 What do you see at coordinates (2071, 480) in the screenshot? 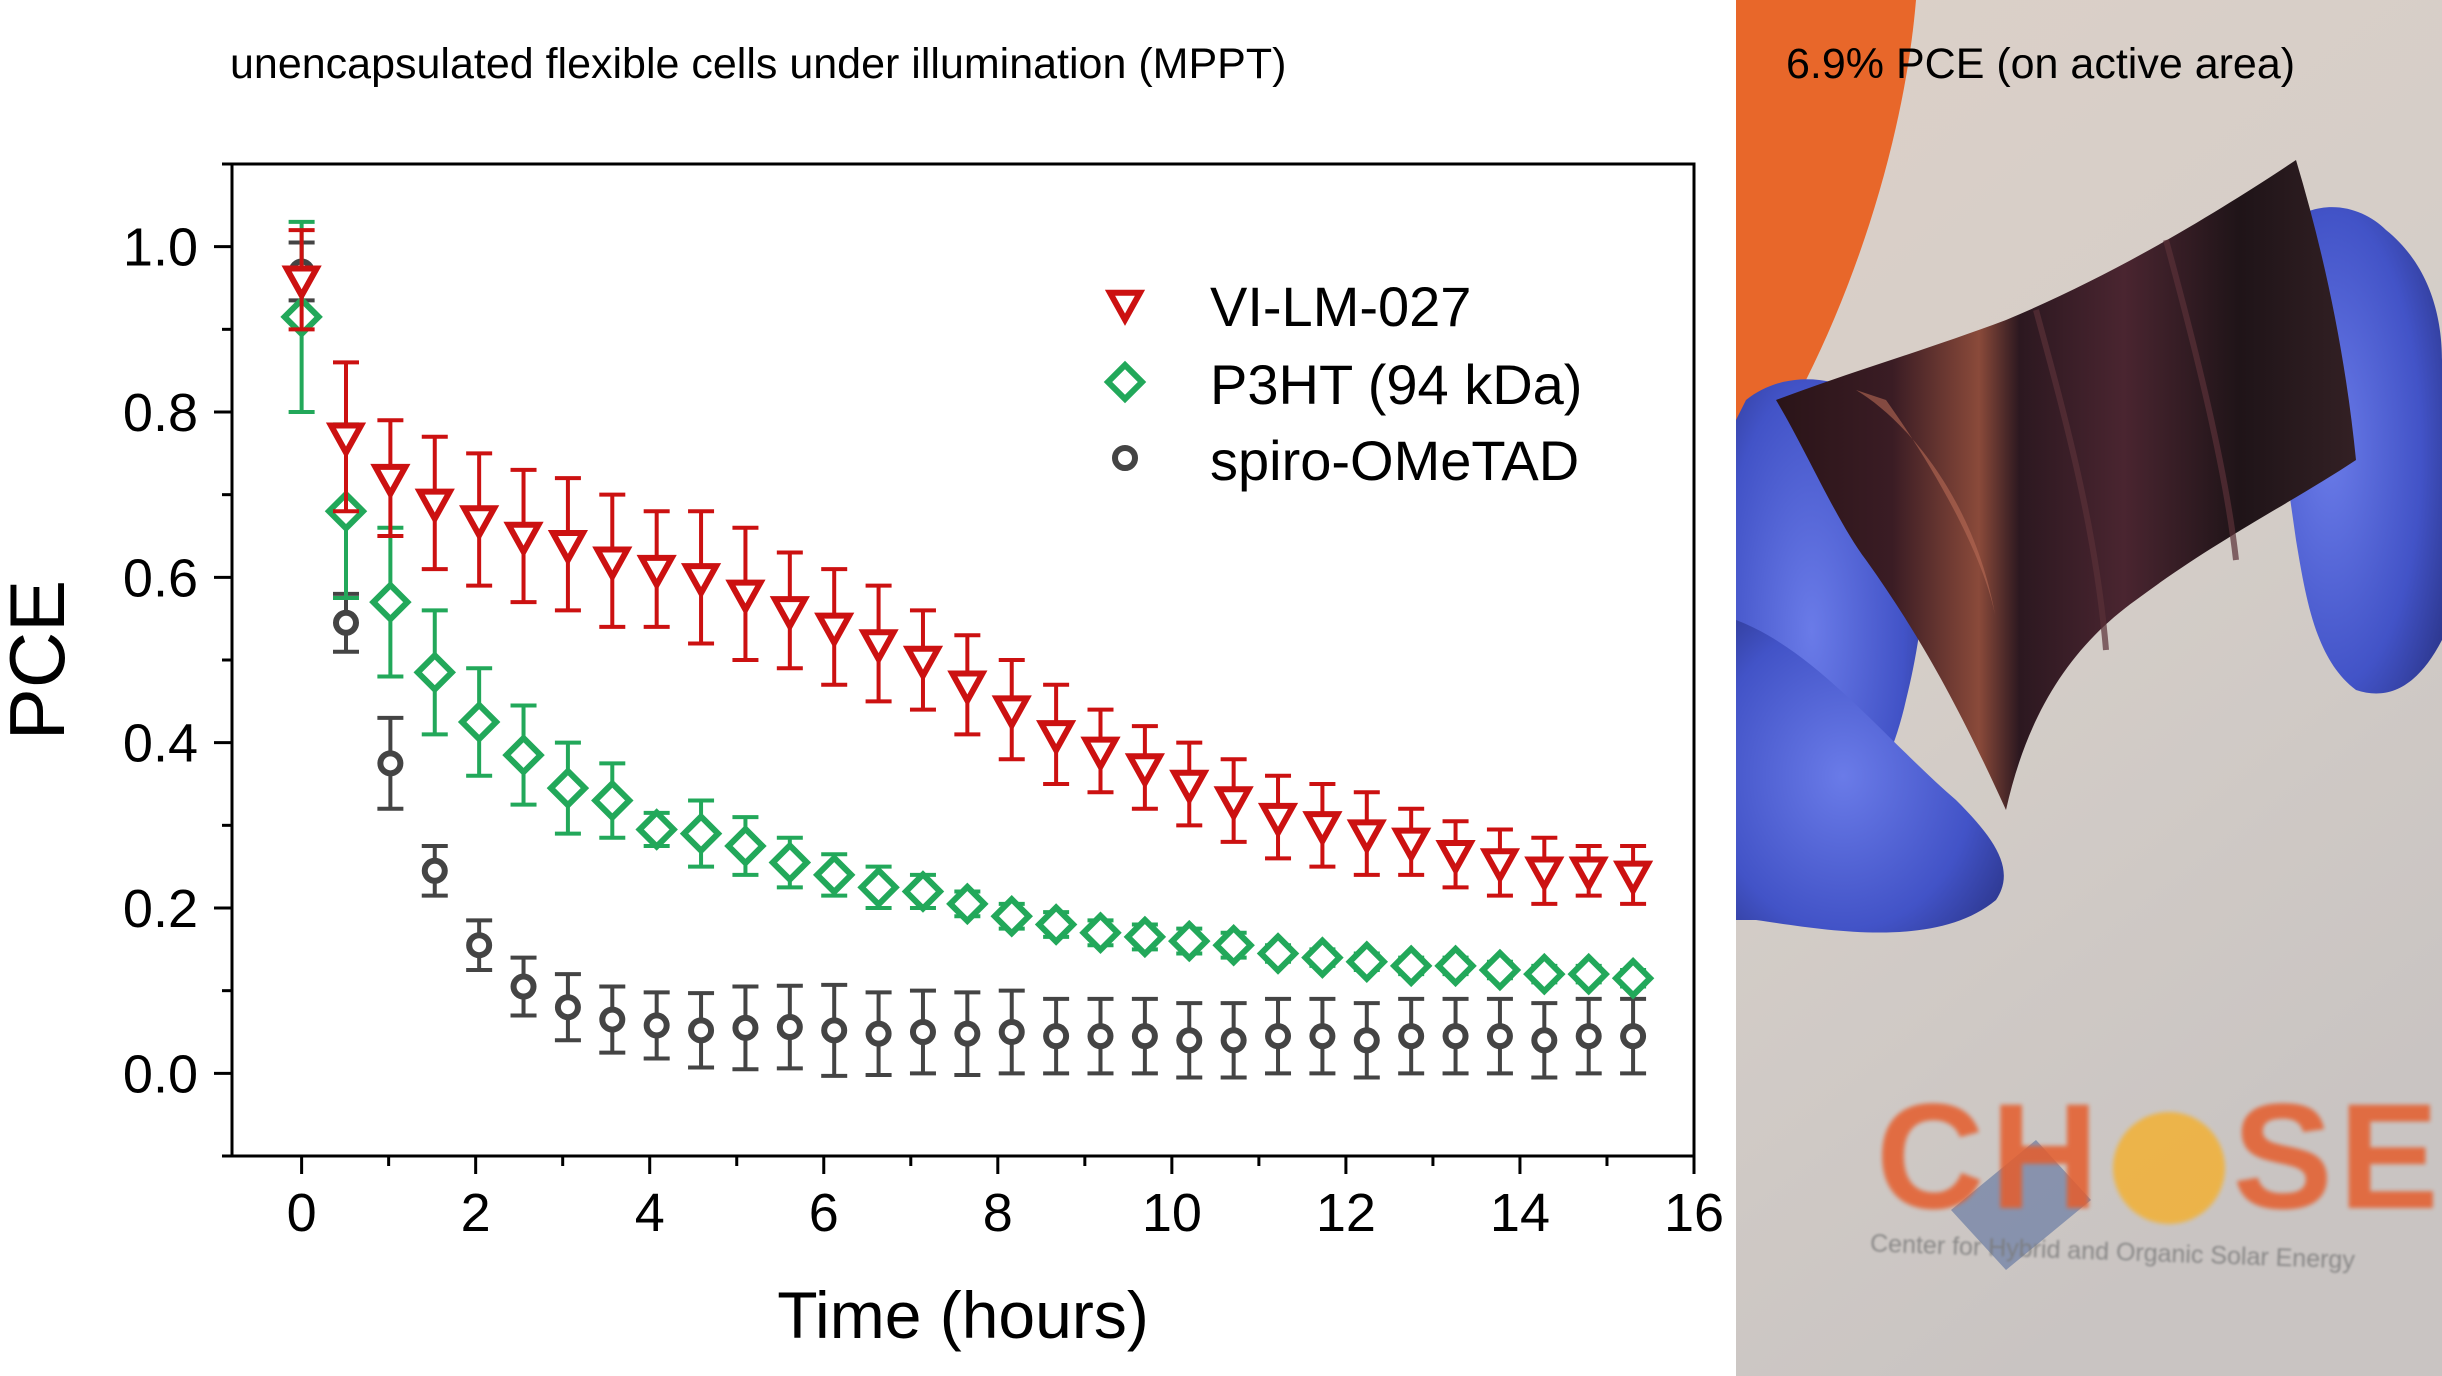
I see `cell-stripe` at bounding box center [2071, 480].